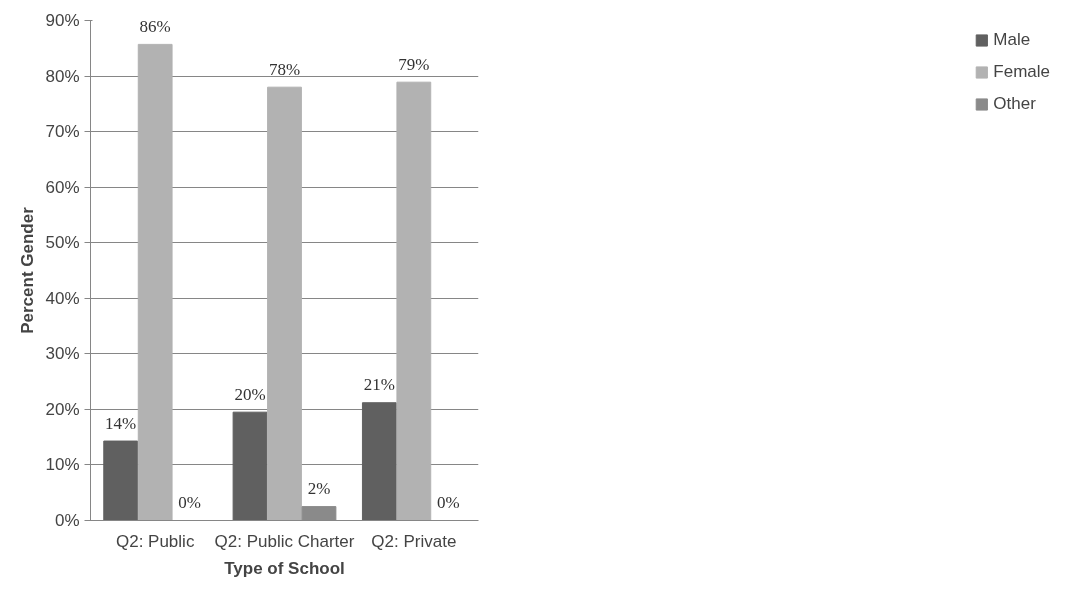 This screenshot has height=600, width=1070. What do you see at coordinates (284, 541) in the screenshot?
I see `x-tick-label: Q2: Public Charter` at bounding box center [284, 541].